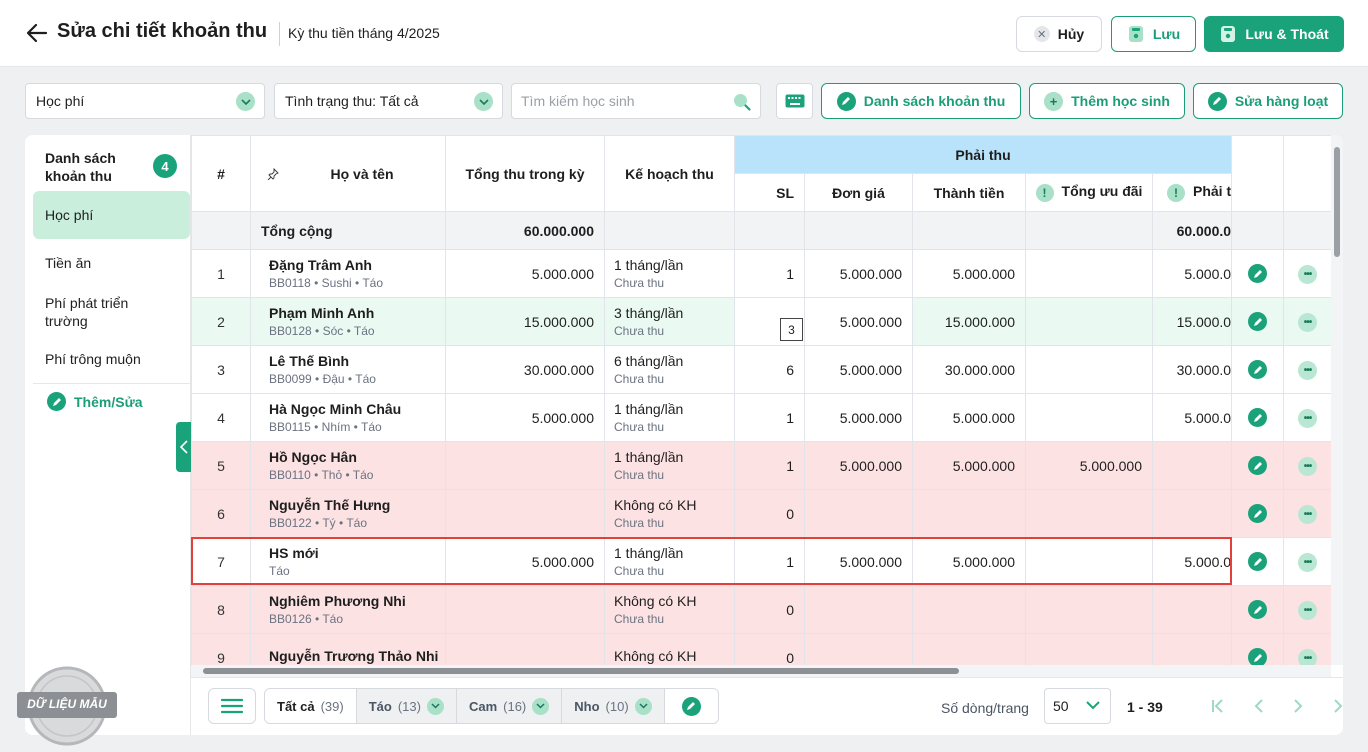 The height and width of the screenshot is (752, 1368). I want to click on pin-icon, so click(273, 173).